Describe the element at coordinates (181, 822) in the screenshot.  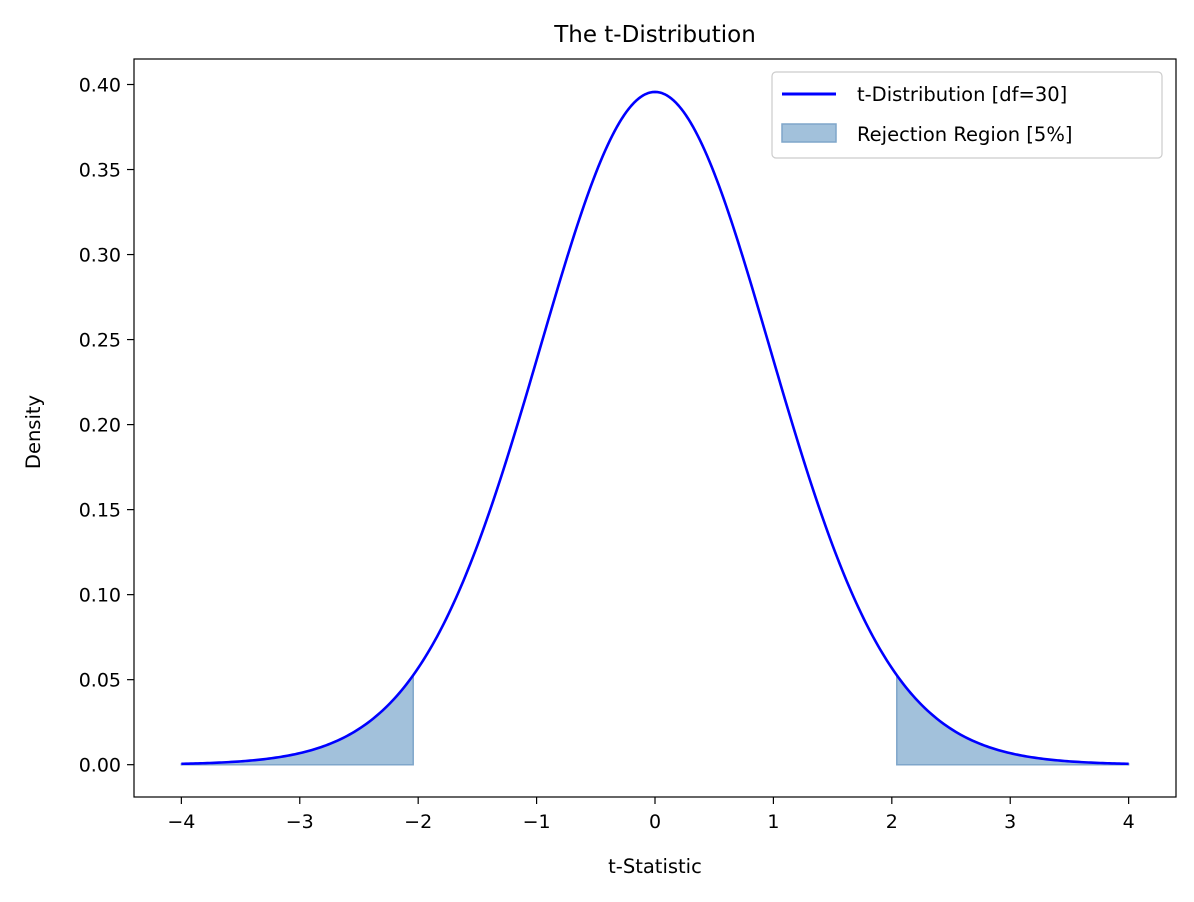
I see `x-tick-label: −4` at that location.